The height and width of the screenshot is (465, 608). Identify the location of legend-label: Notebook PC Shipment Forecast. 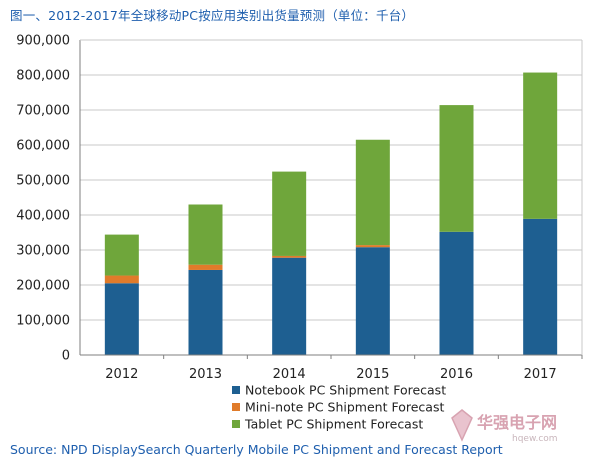
(345, 390).